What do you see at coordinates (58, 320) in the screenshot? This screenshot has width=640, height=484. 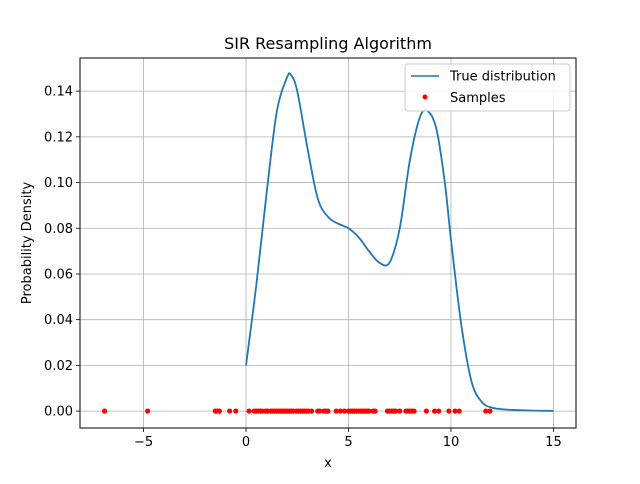 I see `y-tick-label: 0.04` at bounding box center [58, 320].